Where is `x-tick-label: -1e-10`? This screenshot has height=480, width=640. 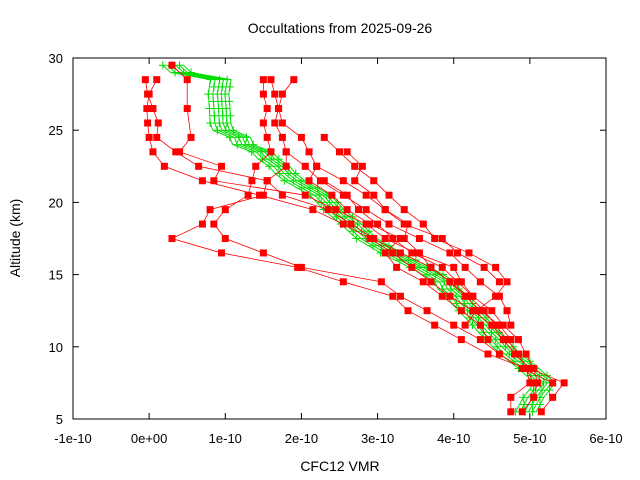 x-tick-label: -1e-10 is located at coordinates (73, 438).